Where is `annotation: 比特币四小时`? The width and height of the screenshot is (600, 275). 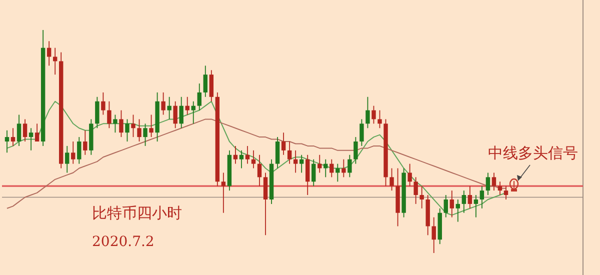 annotation: 比特币四小时 is located at coordinates (137, 213).